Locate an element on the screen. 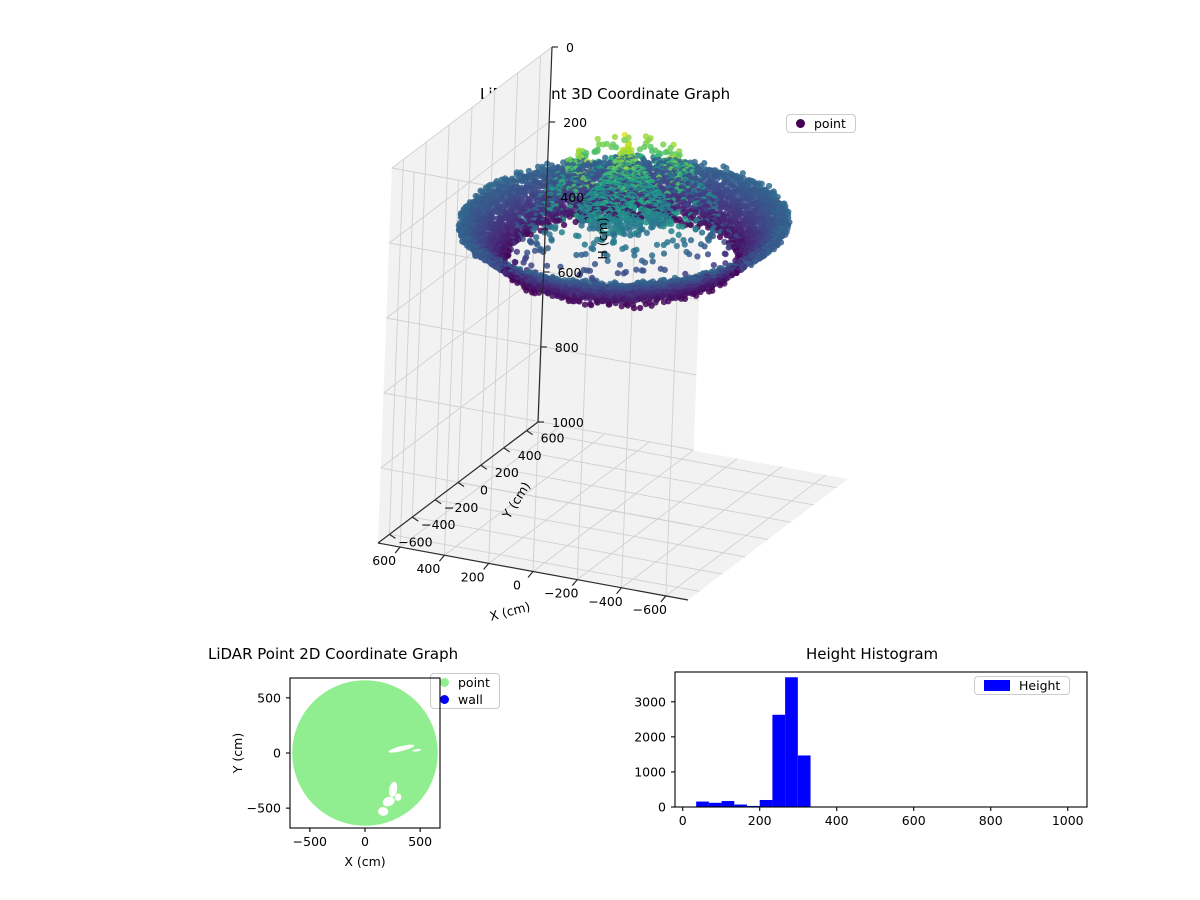 The height and width of the screenshot is (900, 1200). plot3d-legend: point is located at coordinates (821, 123).